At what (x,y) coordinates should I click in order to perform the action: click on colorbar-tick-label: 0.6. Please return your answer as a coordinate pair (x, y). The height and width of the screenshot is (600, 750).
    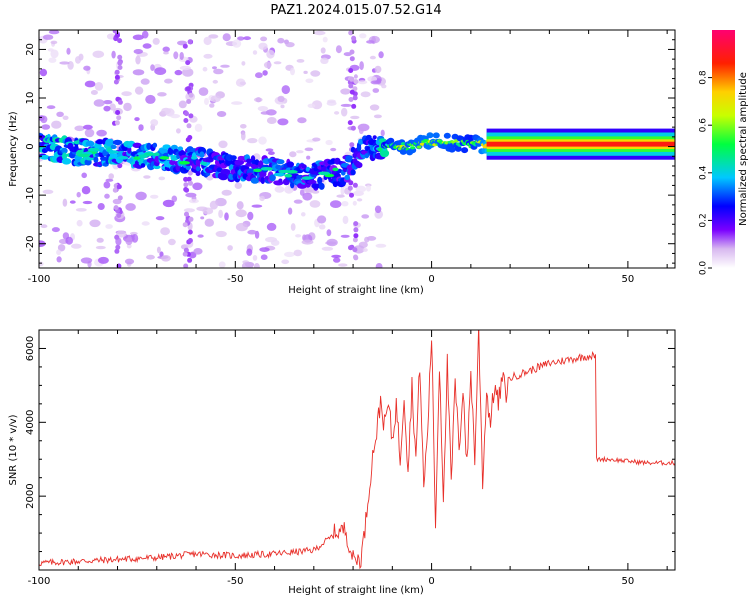
    Looking at the image, I should click on (704, 125).